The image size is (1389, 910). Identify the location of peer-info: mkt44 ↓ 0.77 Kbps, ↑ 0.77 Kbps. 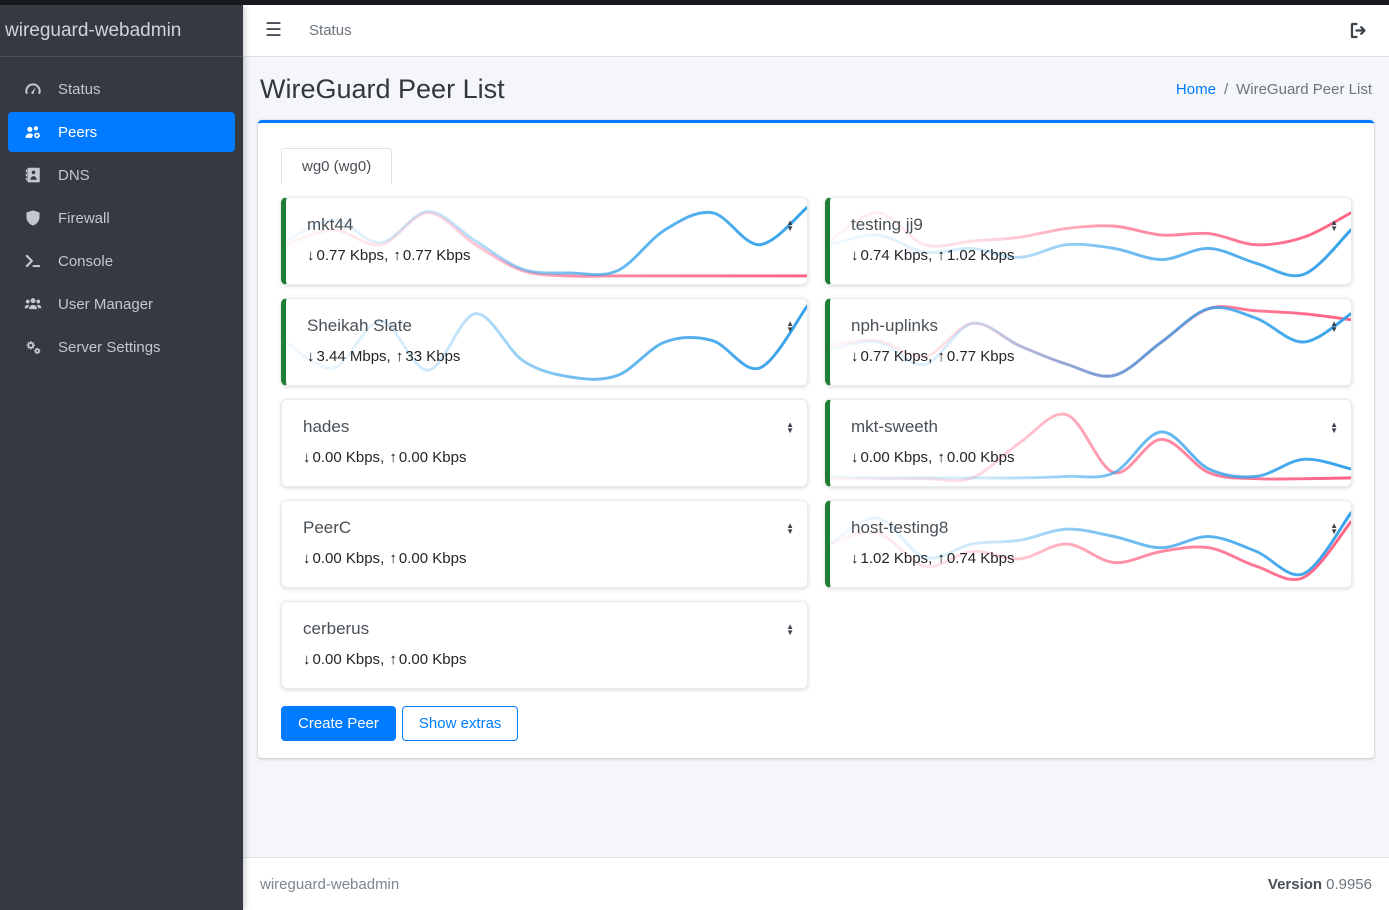
(388, 239).